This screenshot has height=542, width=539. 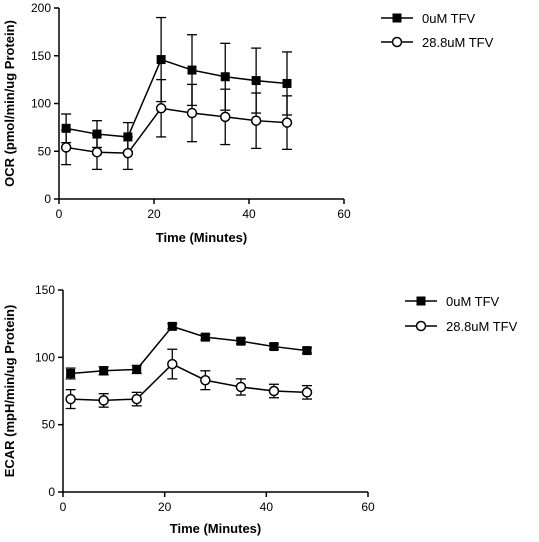 What do you see at coordinates (41, 8) in the screenshot?
I see `y-tick-label: 200` at bounding box center [41, 8].